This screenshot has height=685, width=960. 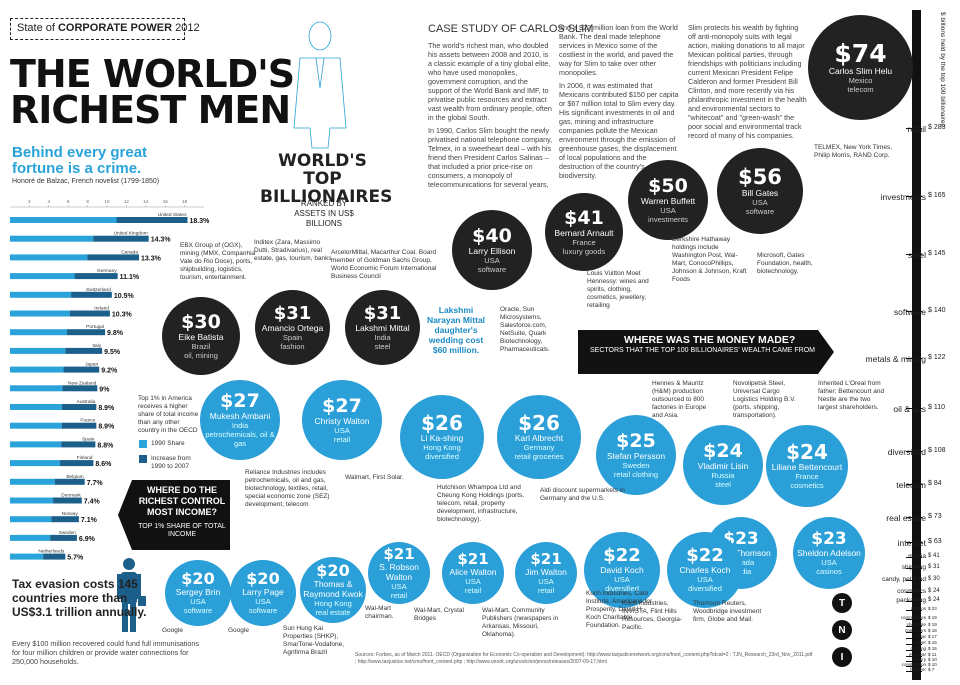 What do you see at coordinates (937, 195) in the screenshot?
I see `sector-value: $ 165` at bounding box center [937, 195].